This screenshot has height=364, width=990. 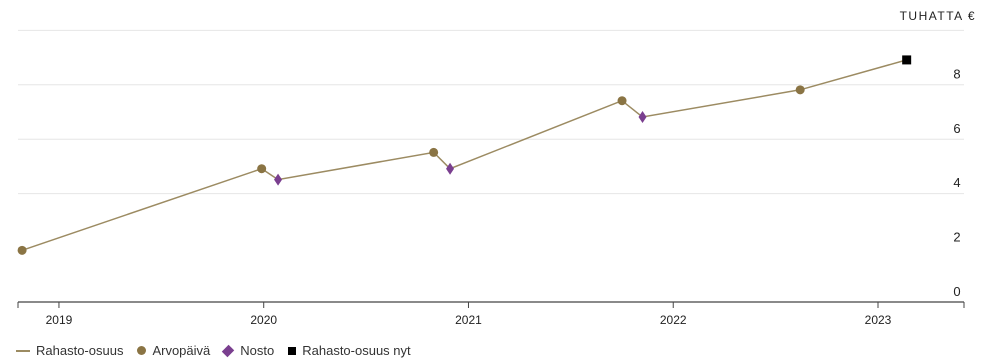 What do you see at coordinates (356, 350) in the screenshot?
I see `legend-label: Rahasto-osuus nyt` at bounding box center [356, 350].